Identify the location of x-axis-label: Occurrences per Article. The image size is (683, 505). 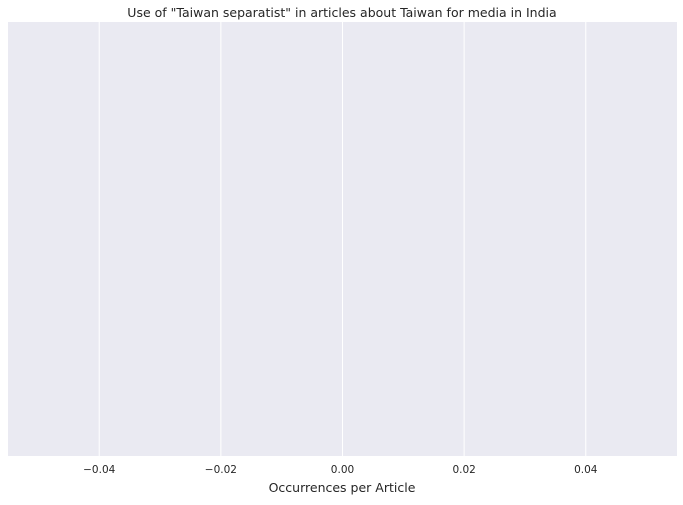
(342, 487).